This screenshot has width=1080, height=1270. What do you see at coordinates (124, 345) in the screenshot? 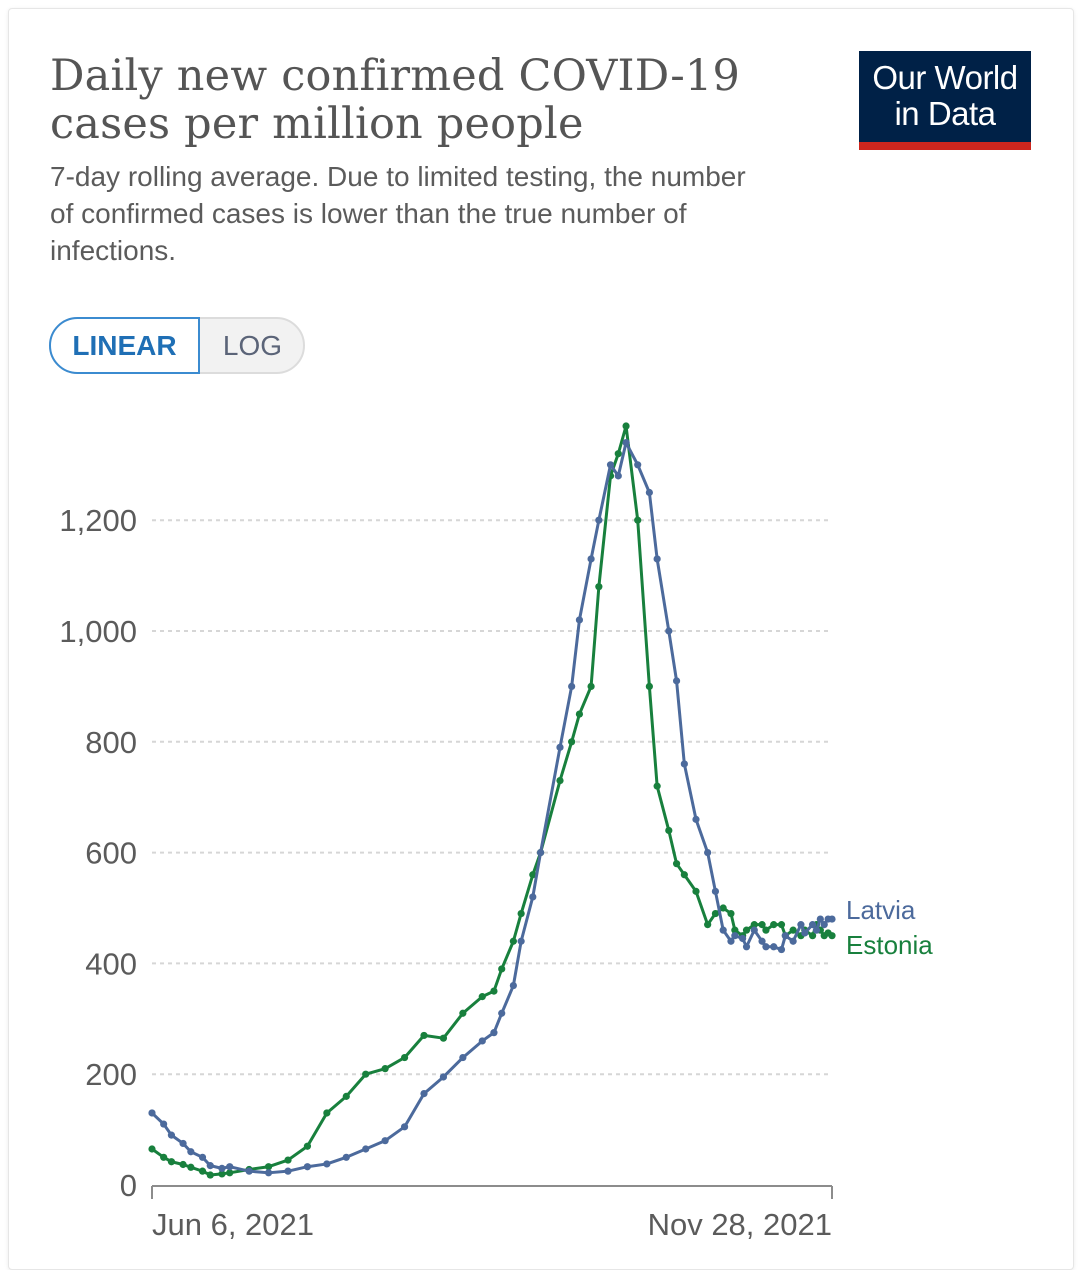
I see `linear-scale-button: LINEAR` at bounding box center [124, 345].